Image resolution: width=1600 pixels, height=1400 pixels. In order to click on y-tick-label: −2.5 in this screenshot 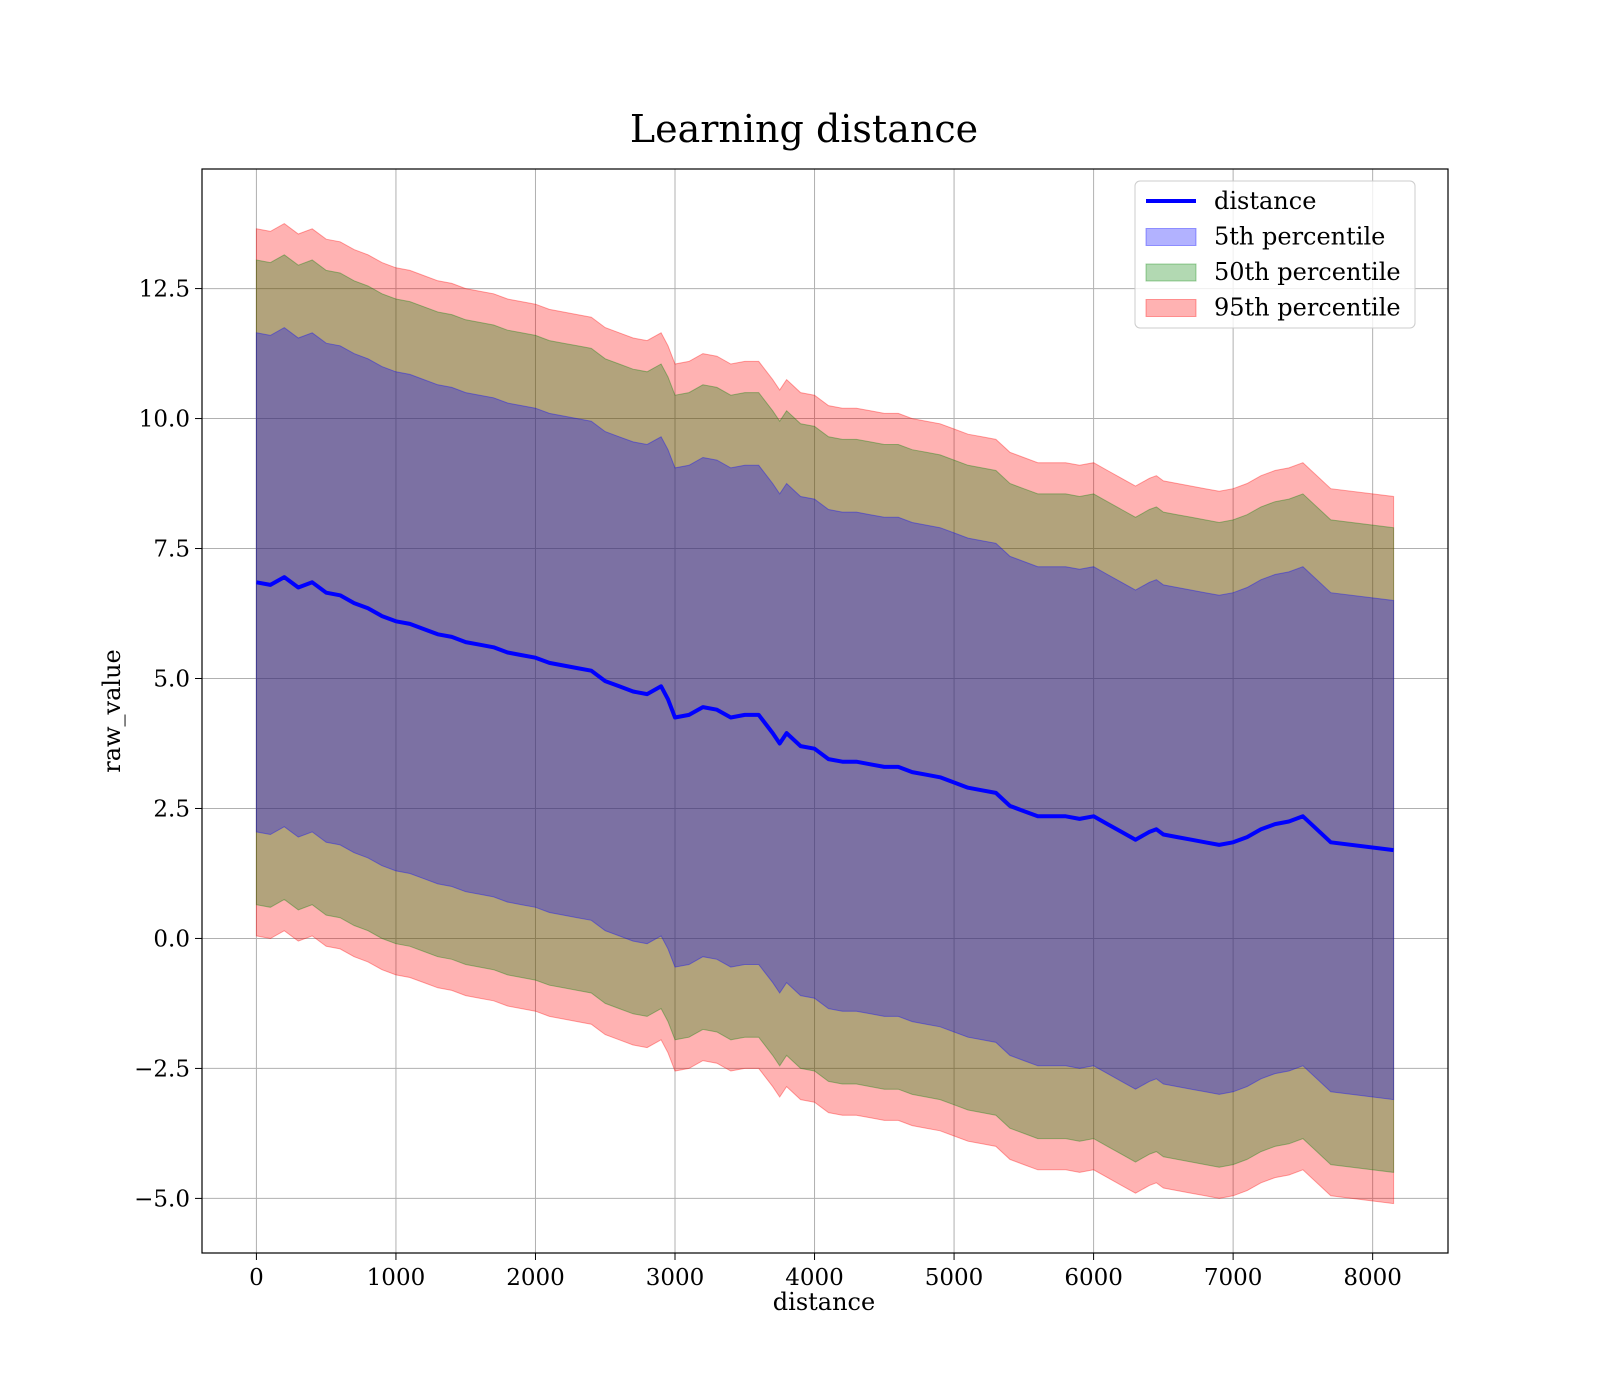, I will do `click(162, 1069)`.